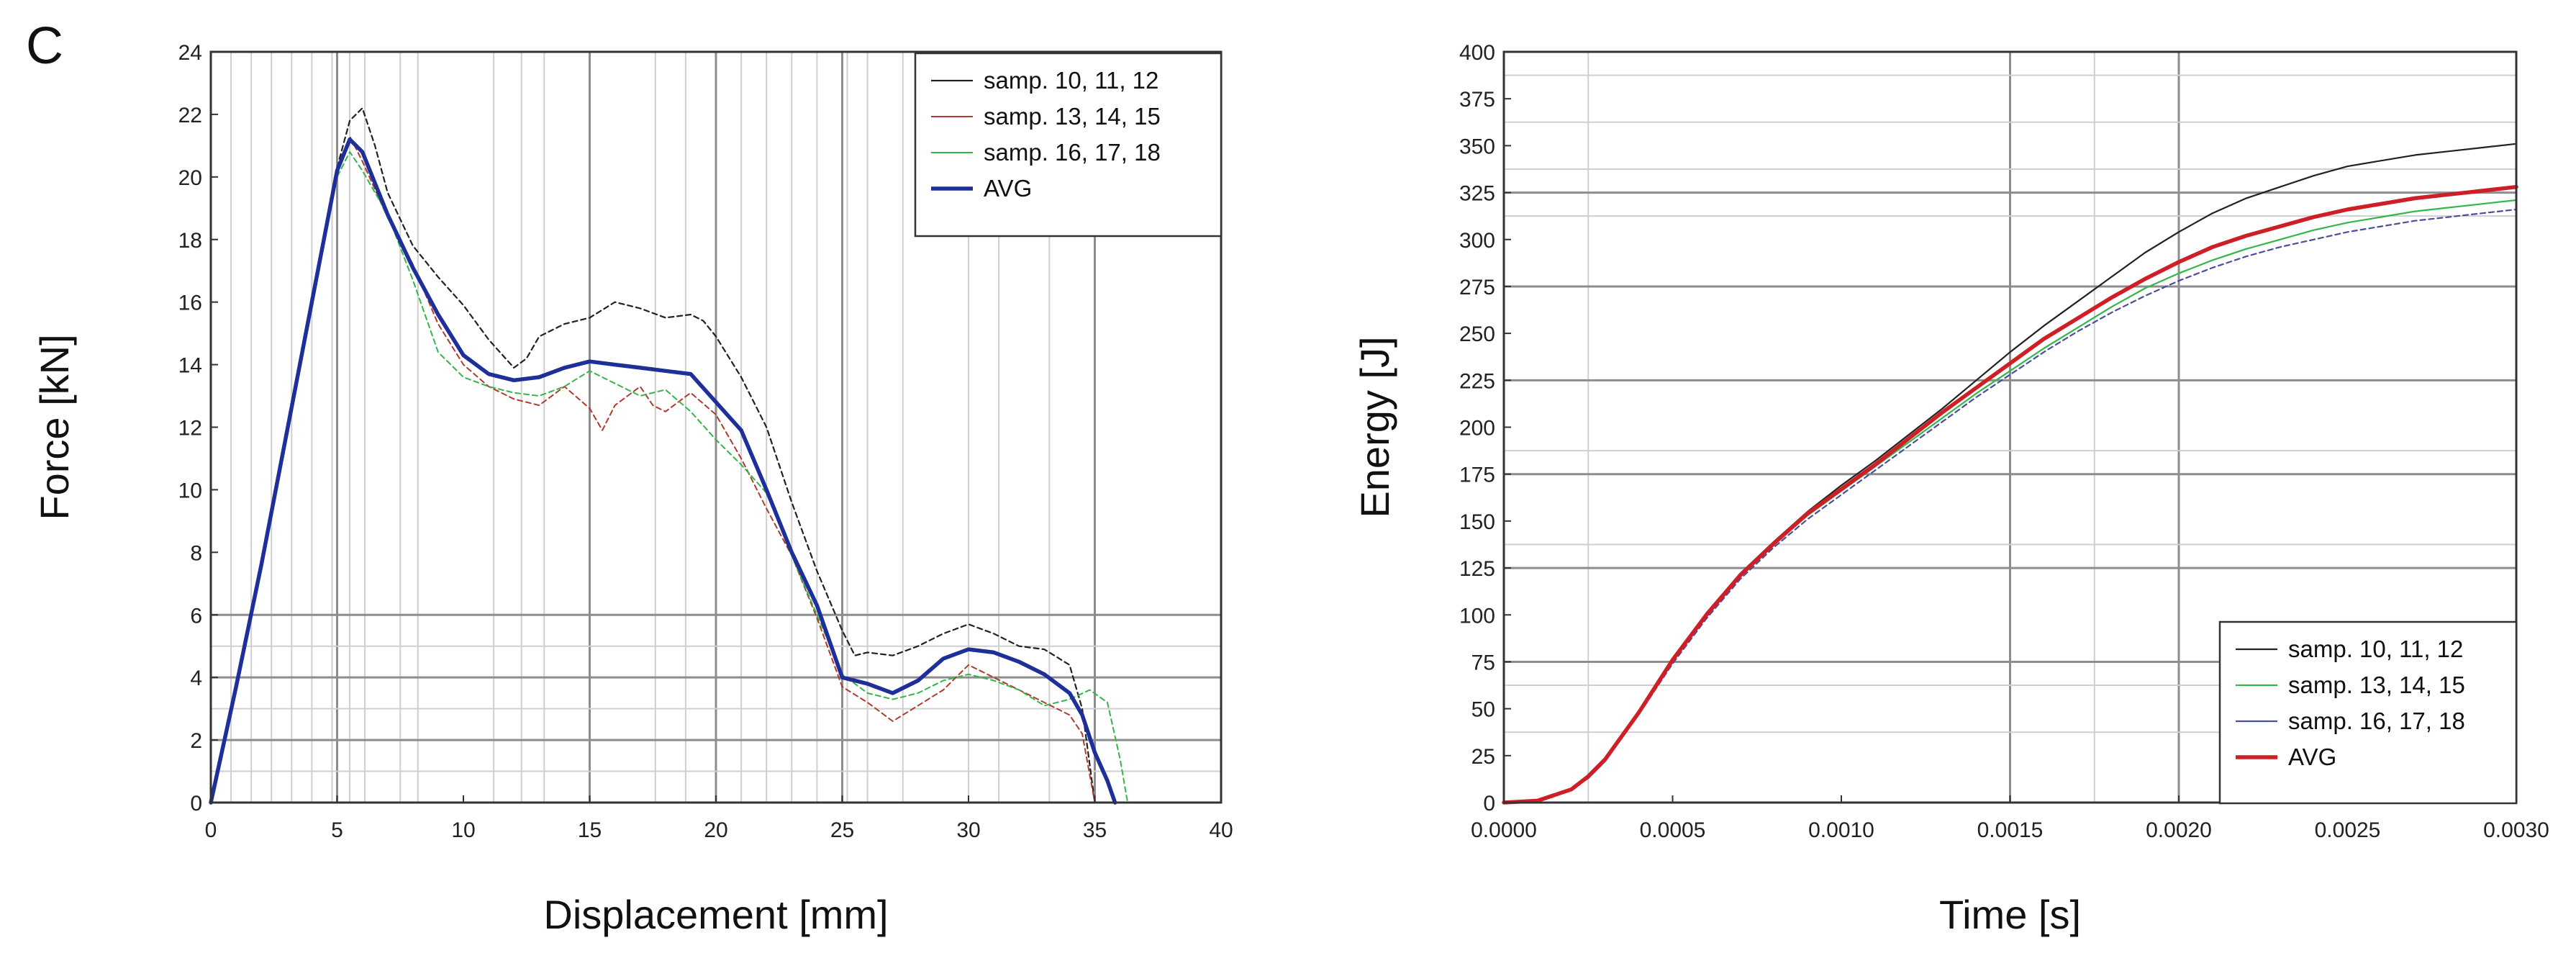  What do you see at coordinates (190, 53) in the screenshot?
I see `y-tick-label: 24` at bounding box center [190, 53].